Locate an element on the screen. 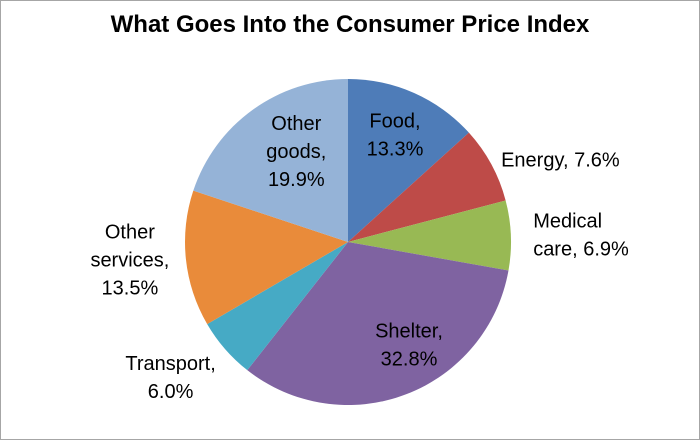 This screenshot has width=700, height=440. pie-slice-transport is located at coordinates (277, 306).